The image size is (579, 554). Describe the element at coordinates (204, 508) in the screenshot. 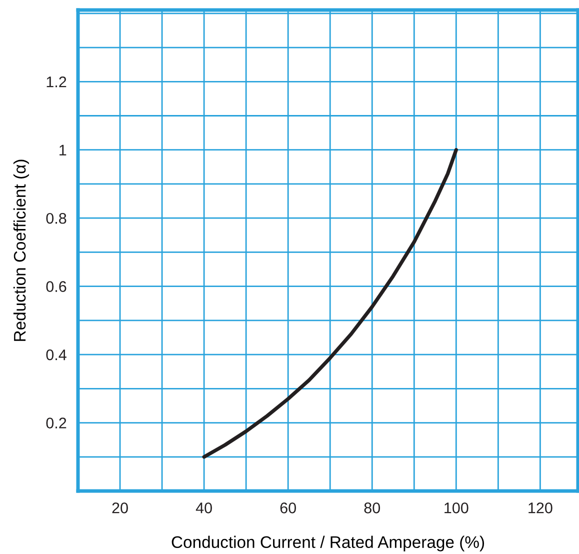

I see `x-tick-label: 40` at that location.